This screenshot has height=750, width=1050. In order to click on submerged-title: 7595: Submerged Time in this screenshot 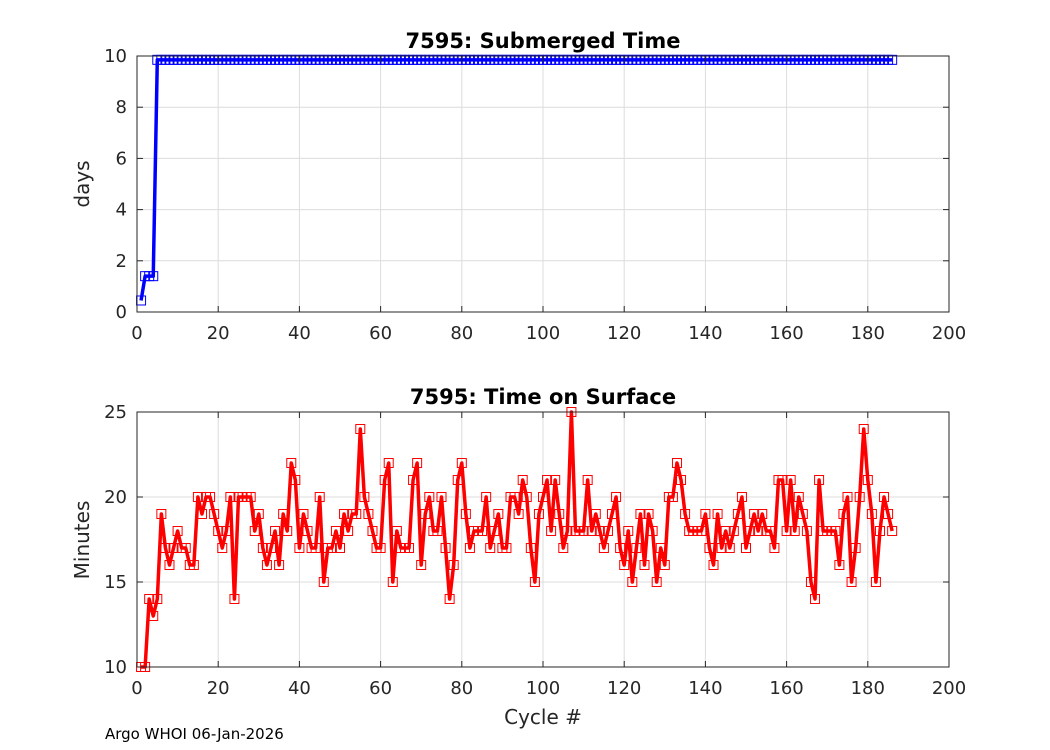, I will do `click(542, 41)`.